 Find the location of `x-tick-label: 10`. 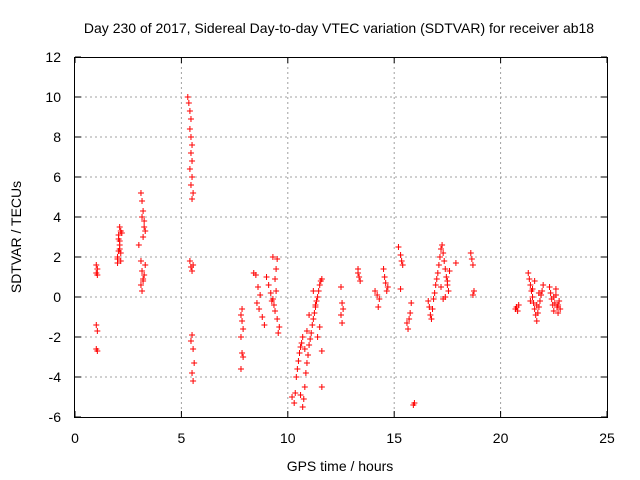

x-tick-label: 10 is located at coordinates (288, 438).